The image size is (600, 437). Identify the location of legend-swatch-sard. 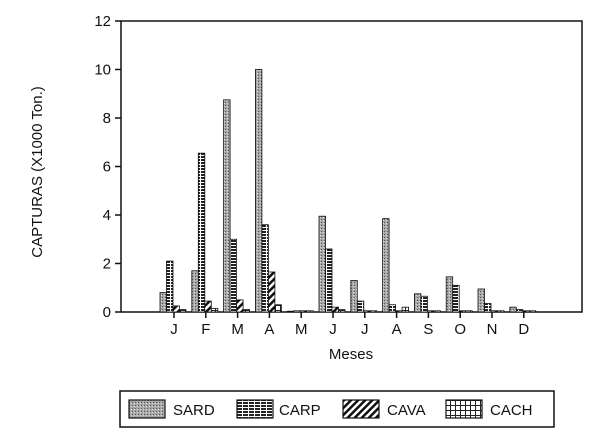
(147, 409).